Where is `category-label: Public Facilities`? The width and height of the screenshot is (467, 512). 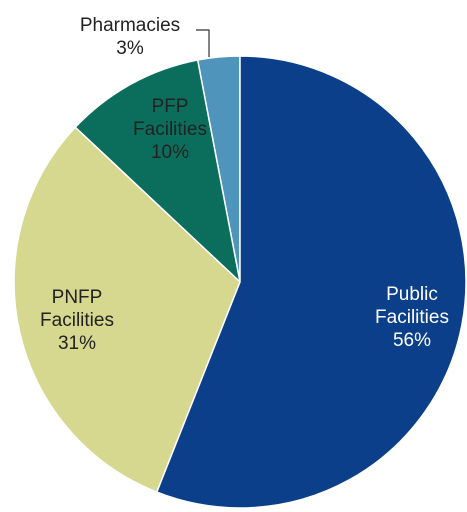
category-label: Public Facilities is located at coordinates (412, 306).